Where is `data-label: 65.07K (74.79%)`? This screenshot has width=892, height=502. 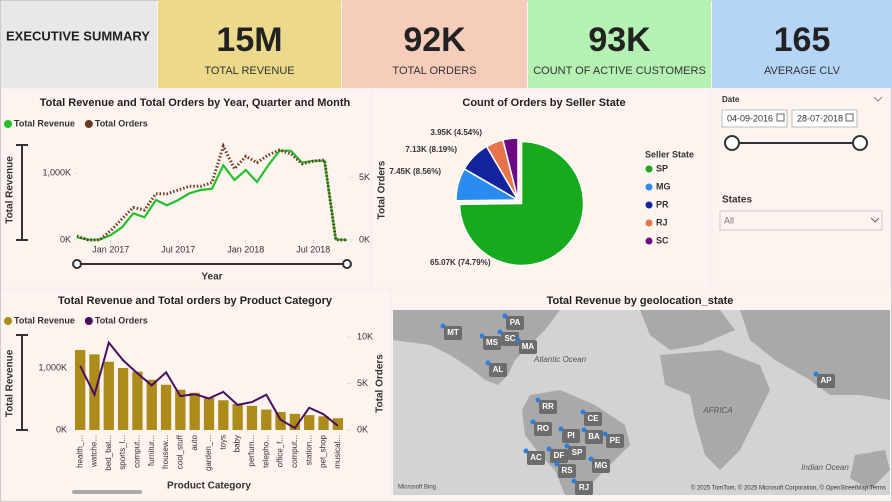
data-label: 65.07K (74.79%) is located at coordinates (460, 262).